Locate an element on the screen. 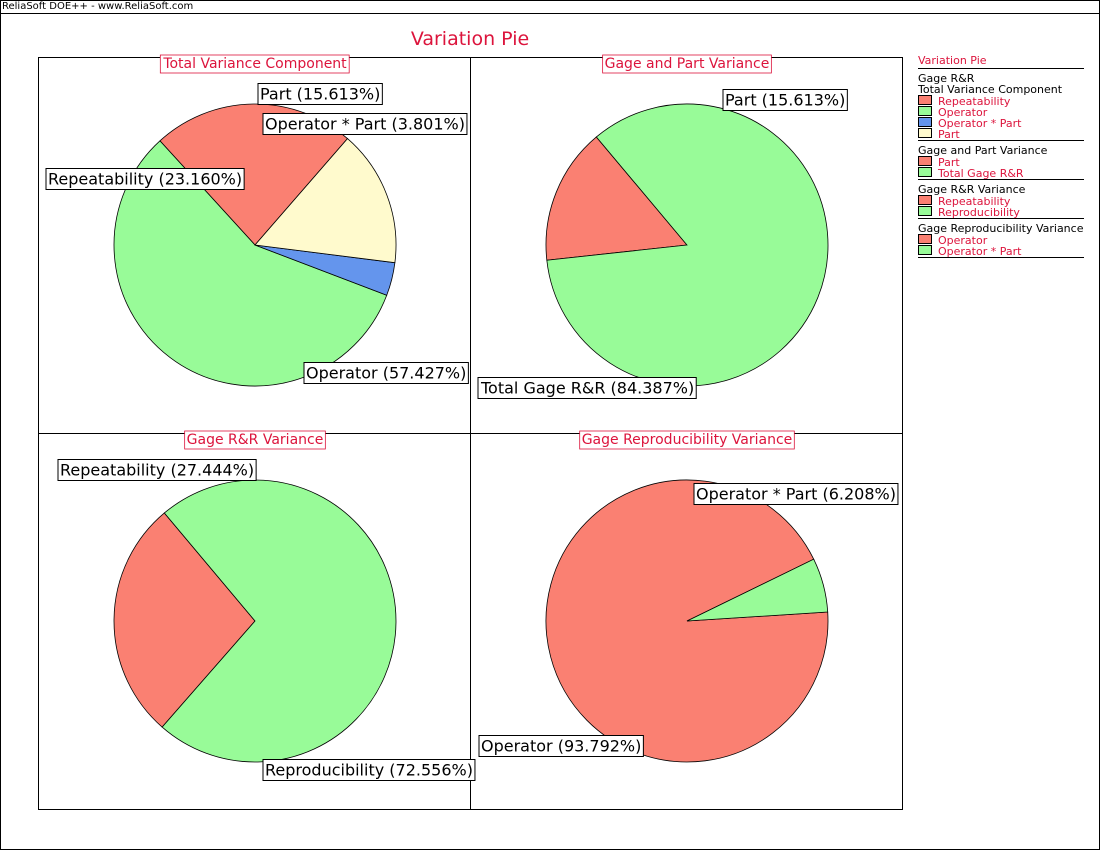 This screenshot has height=850, width=1100. legend-item: Total Gage R&R is located at coordinates (1001, 173).